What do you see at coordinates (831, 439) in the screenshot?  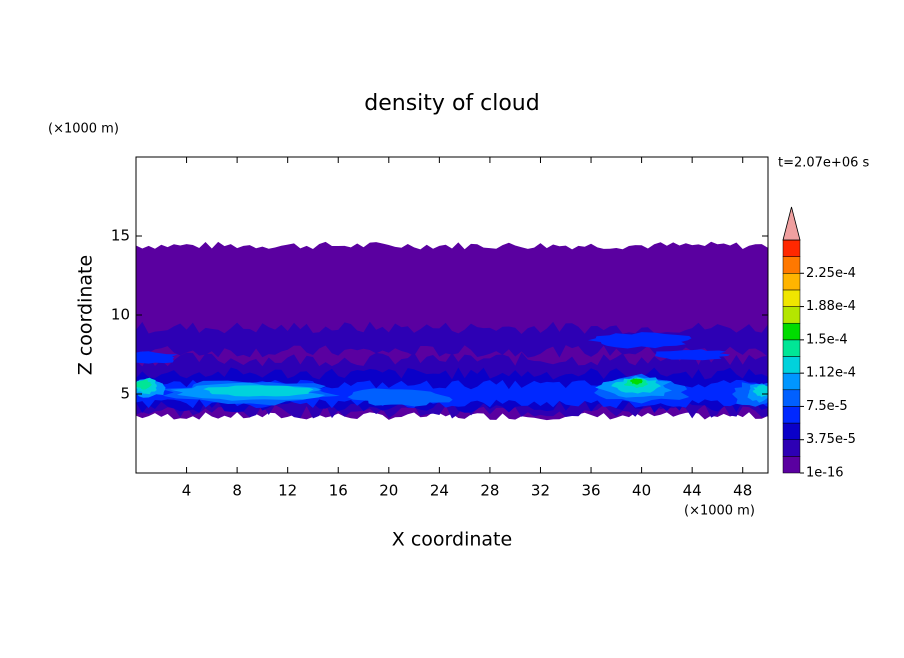 I see `colorbar-tick-label: 3.75e-5` at bounding box center [831, 439].